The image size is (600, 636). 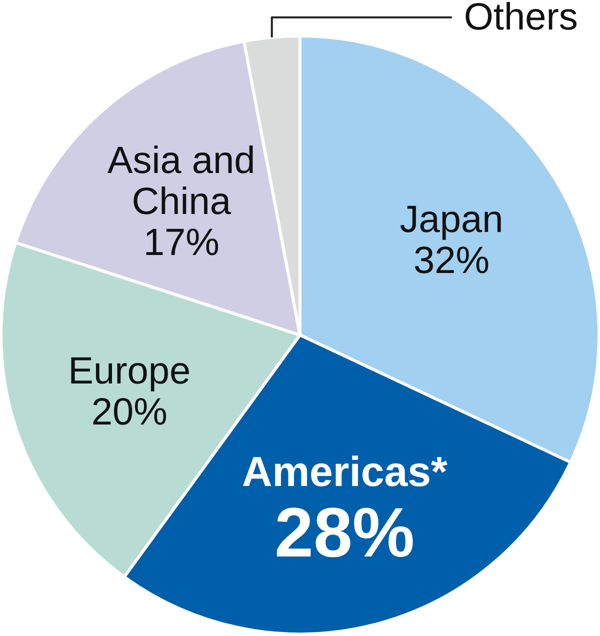 I want to click on data-label: 17%, so click(x=181, y=243).